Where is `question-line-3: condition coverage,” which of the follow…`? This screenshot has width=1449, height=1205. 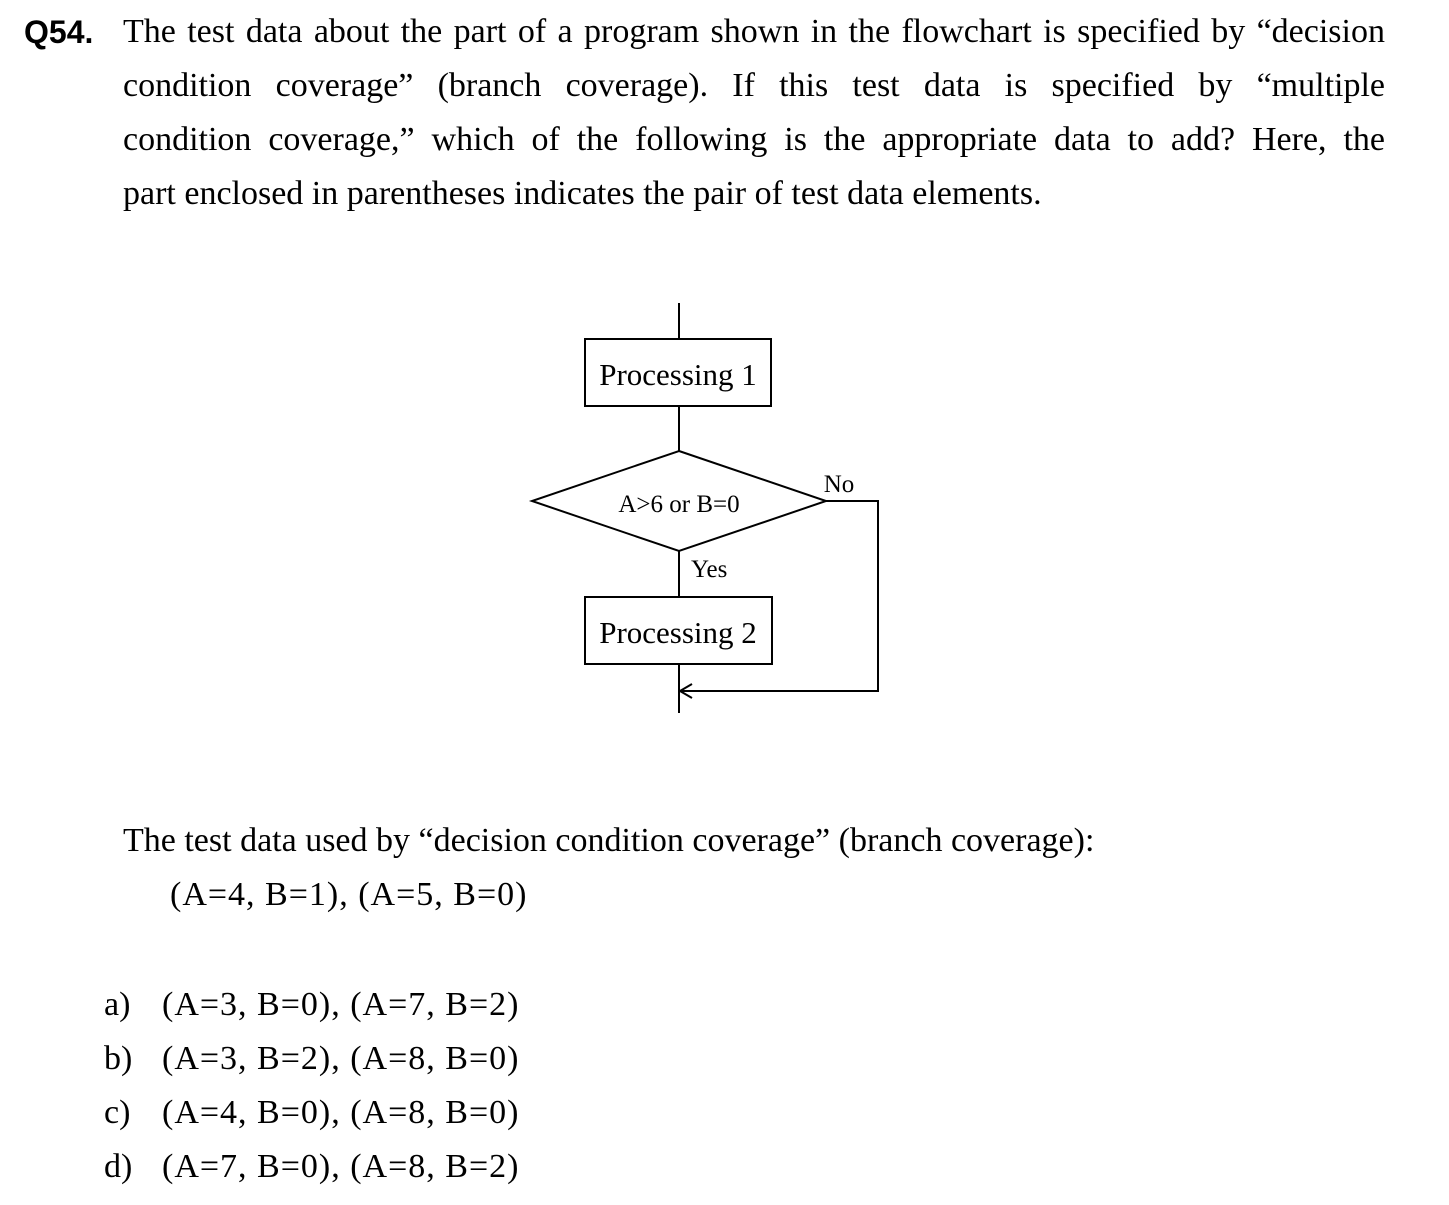
question-line-3: condition coverage,” which of the follow… is located at coordinates (754, 139).